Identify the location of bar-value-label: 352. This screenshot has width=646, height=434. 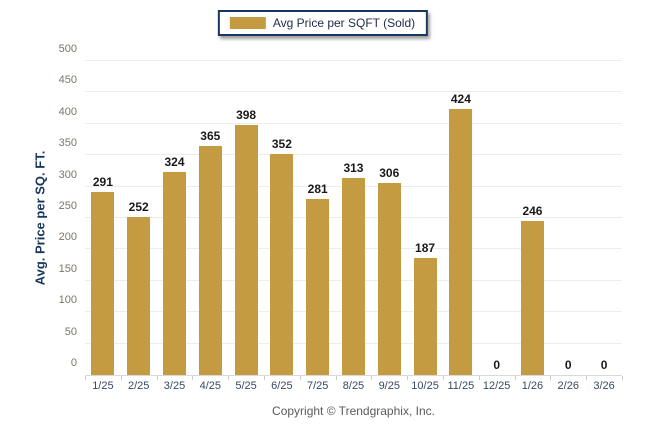
(281, 143).